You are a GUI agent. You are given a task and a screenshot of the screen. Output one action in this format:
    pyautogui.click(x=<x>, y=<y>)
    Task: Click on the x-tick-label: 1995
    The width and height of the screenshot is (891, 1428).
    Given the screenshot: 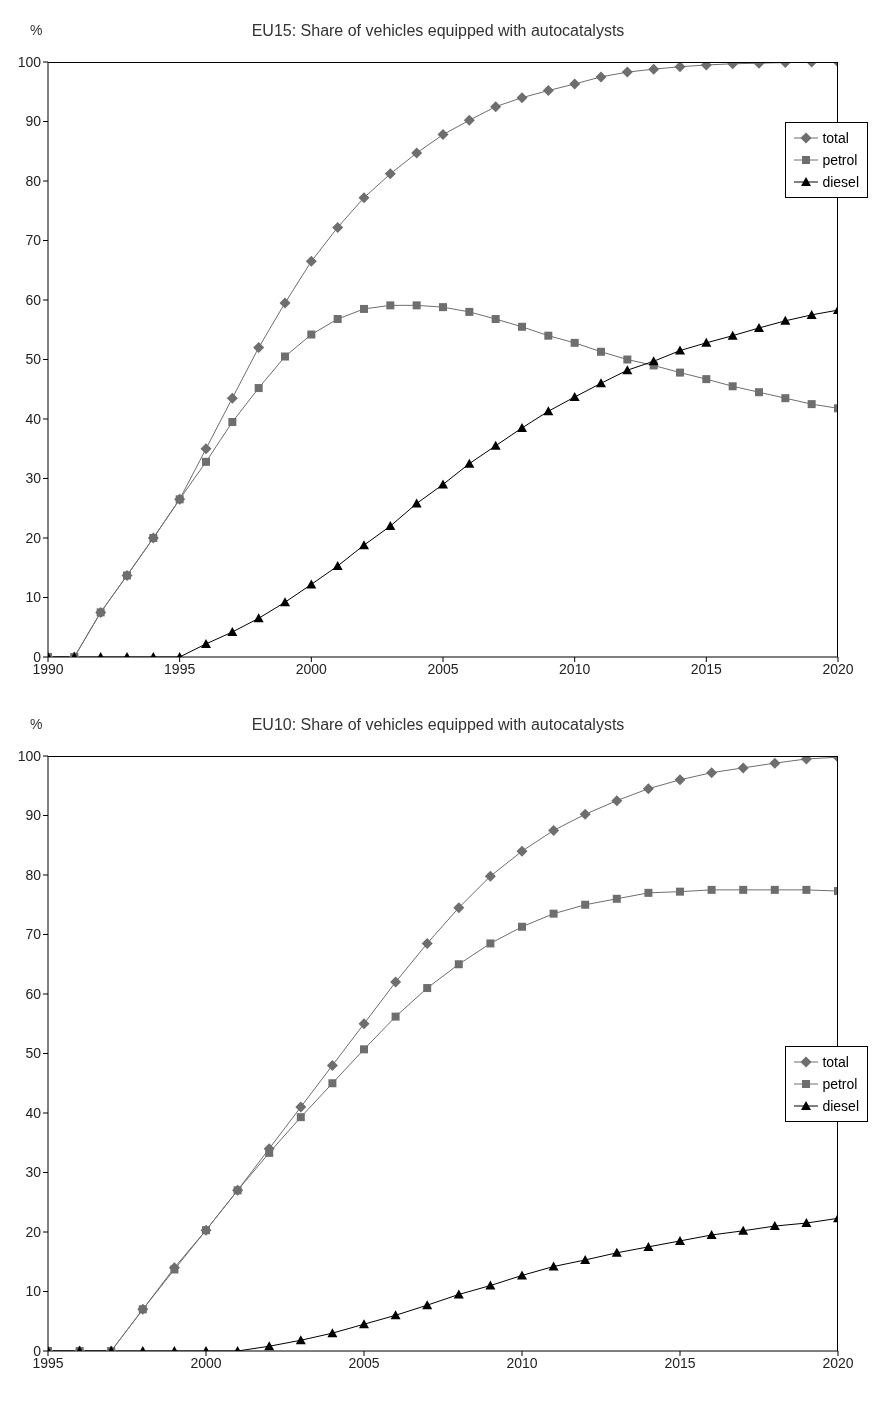 What is the action you would take?
    pyautogui.click(x=180, y=668)
    